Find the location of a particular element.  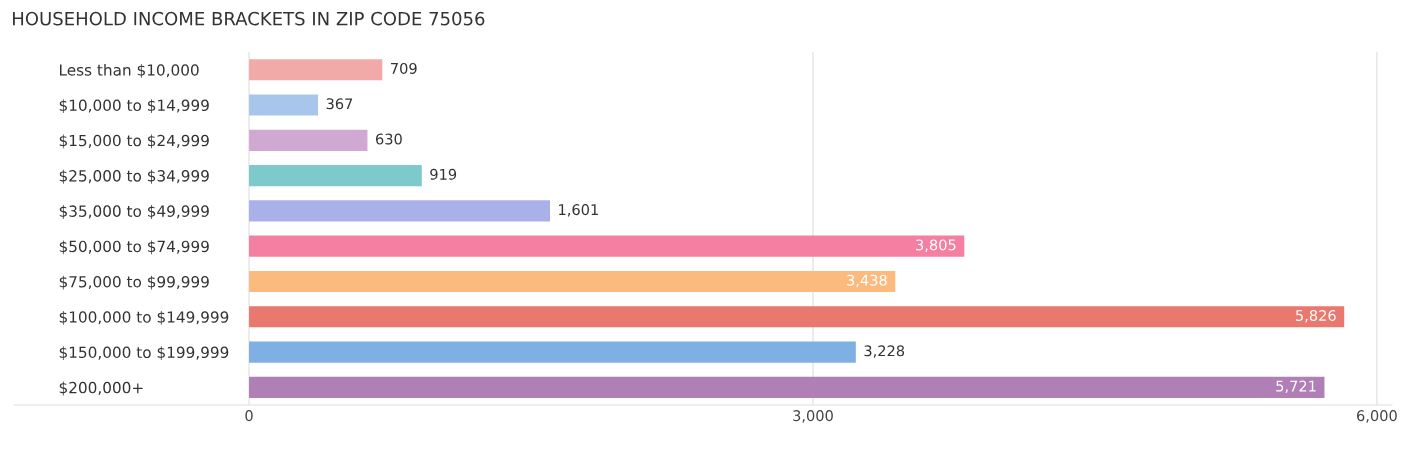

y-tick-label: $150,000 to $199,999 is located at coordinates (144, 353).